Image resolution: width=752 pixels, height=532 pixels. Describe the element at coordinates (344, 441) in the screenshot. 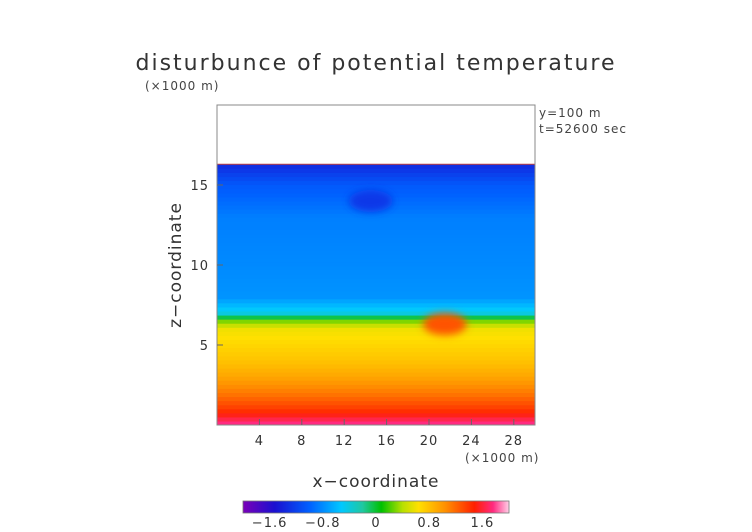

I see `x-tick-label: 12` at that location.